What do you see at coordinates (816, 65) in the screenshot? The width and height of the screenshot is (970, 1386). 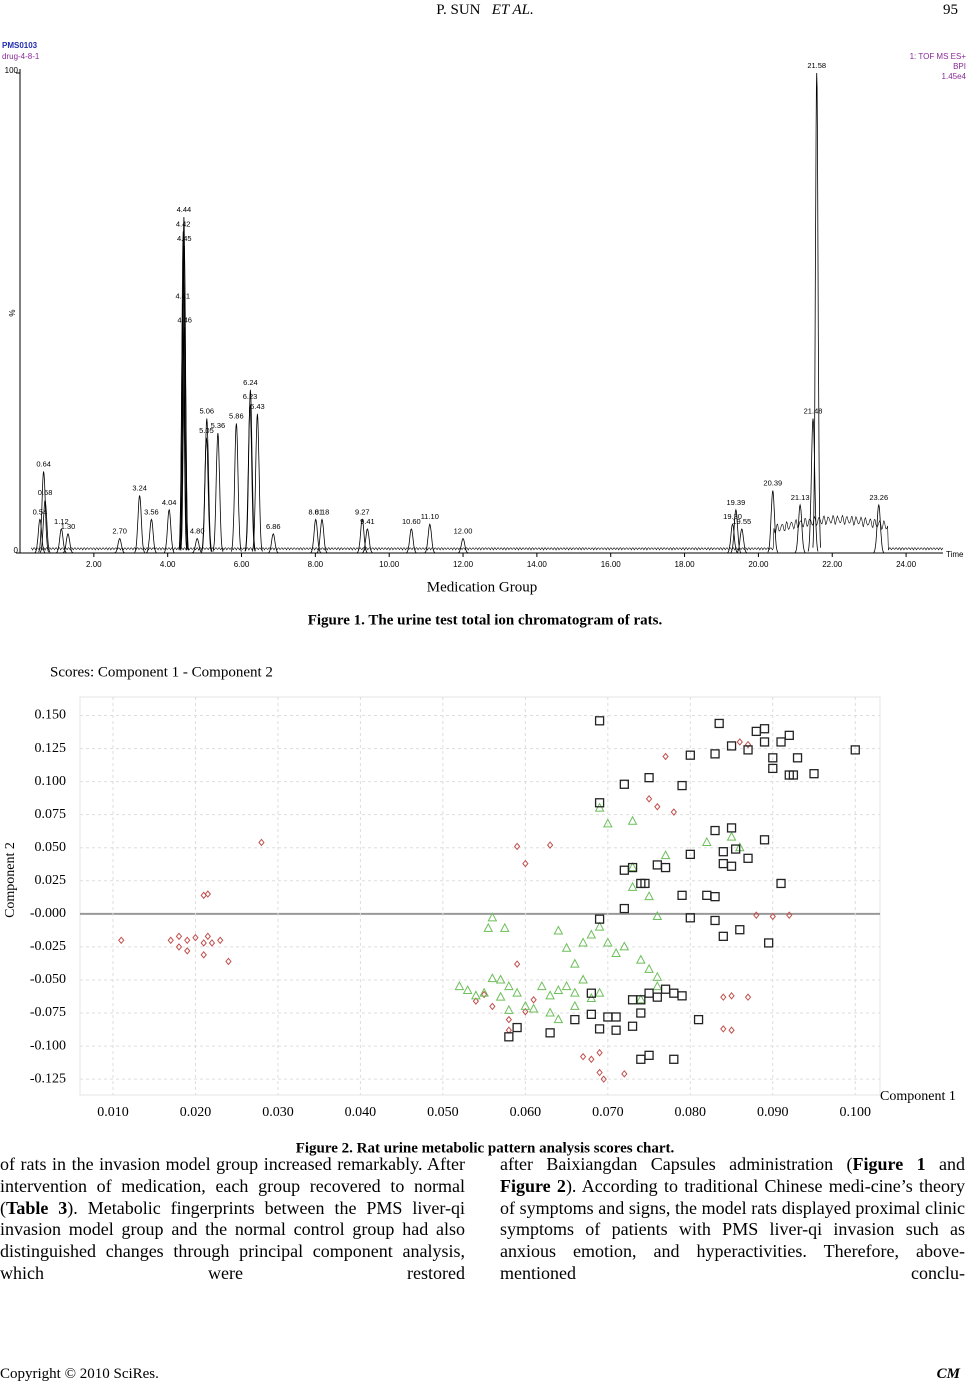 I see `peak-label: 21.58` at bounding box center [816, 65].